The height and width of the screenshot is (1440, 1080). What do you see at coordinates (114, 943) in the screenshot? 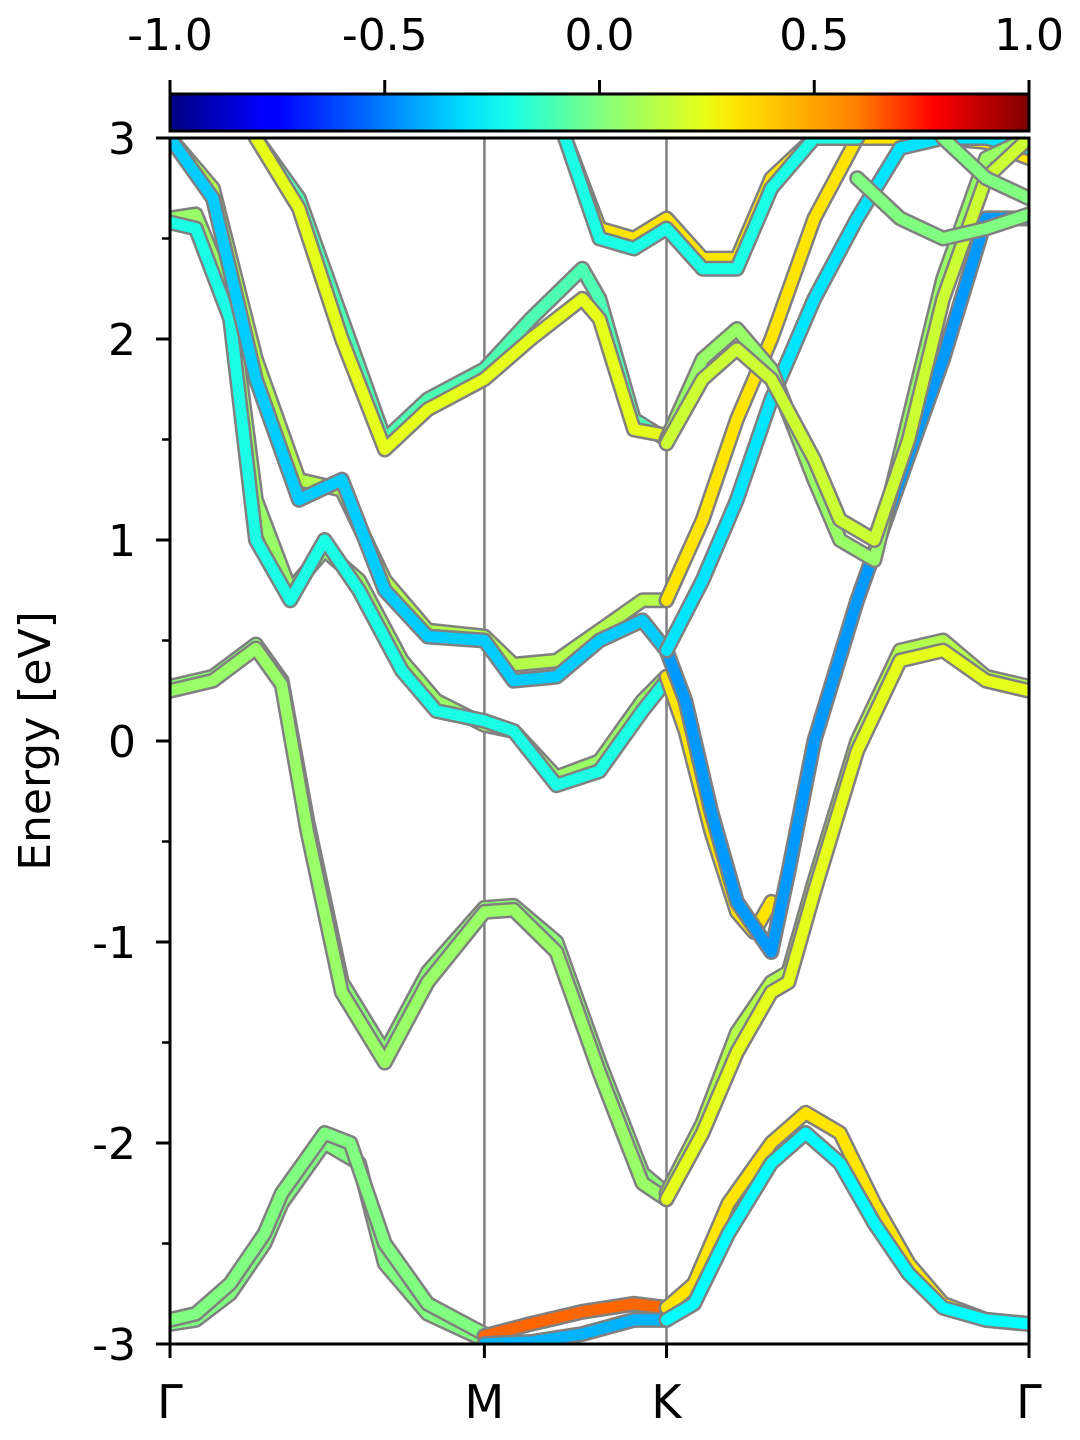
I see `y-tick-label: -1` at bounding box center [114, 943].